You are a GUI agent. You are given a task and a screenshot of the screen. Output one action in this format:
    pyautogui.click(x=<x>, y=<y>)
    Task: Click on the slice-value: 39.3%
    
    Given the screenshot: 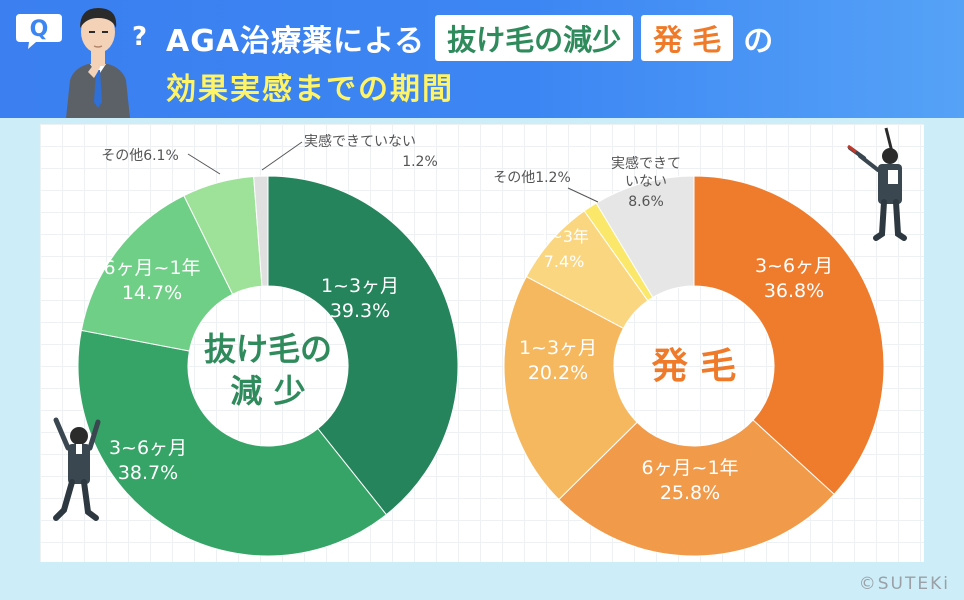 What is the action you would take?
    pyautogui.click(x=360, y=311)
    